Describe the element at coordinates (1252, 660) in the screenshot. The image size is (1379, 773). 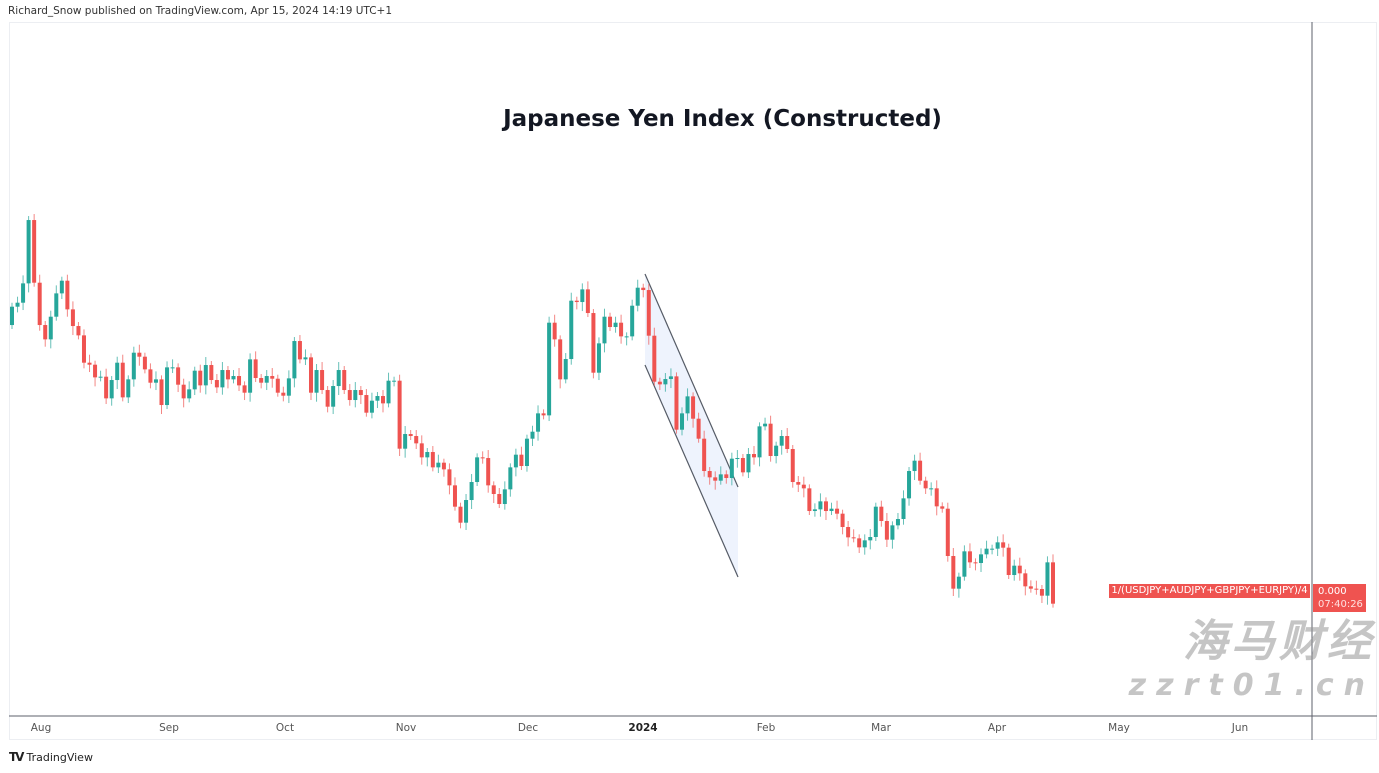
I see `watermark: 海马财经 zzrt01.cn` at that location.